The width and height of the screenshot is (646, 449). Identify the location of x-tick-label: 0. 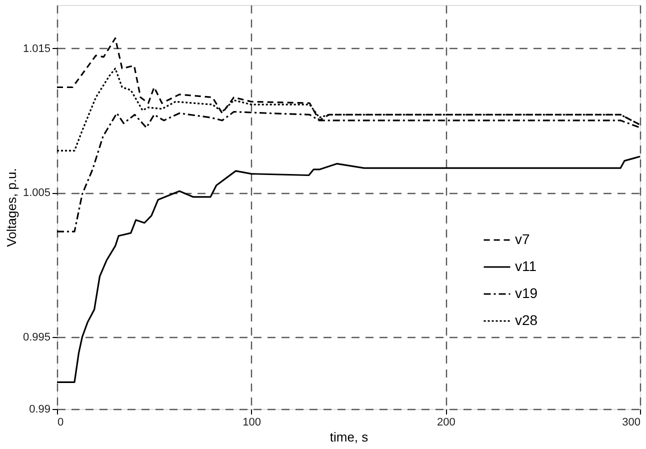
(61, 422).